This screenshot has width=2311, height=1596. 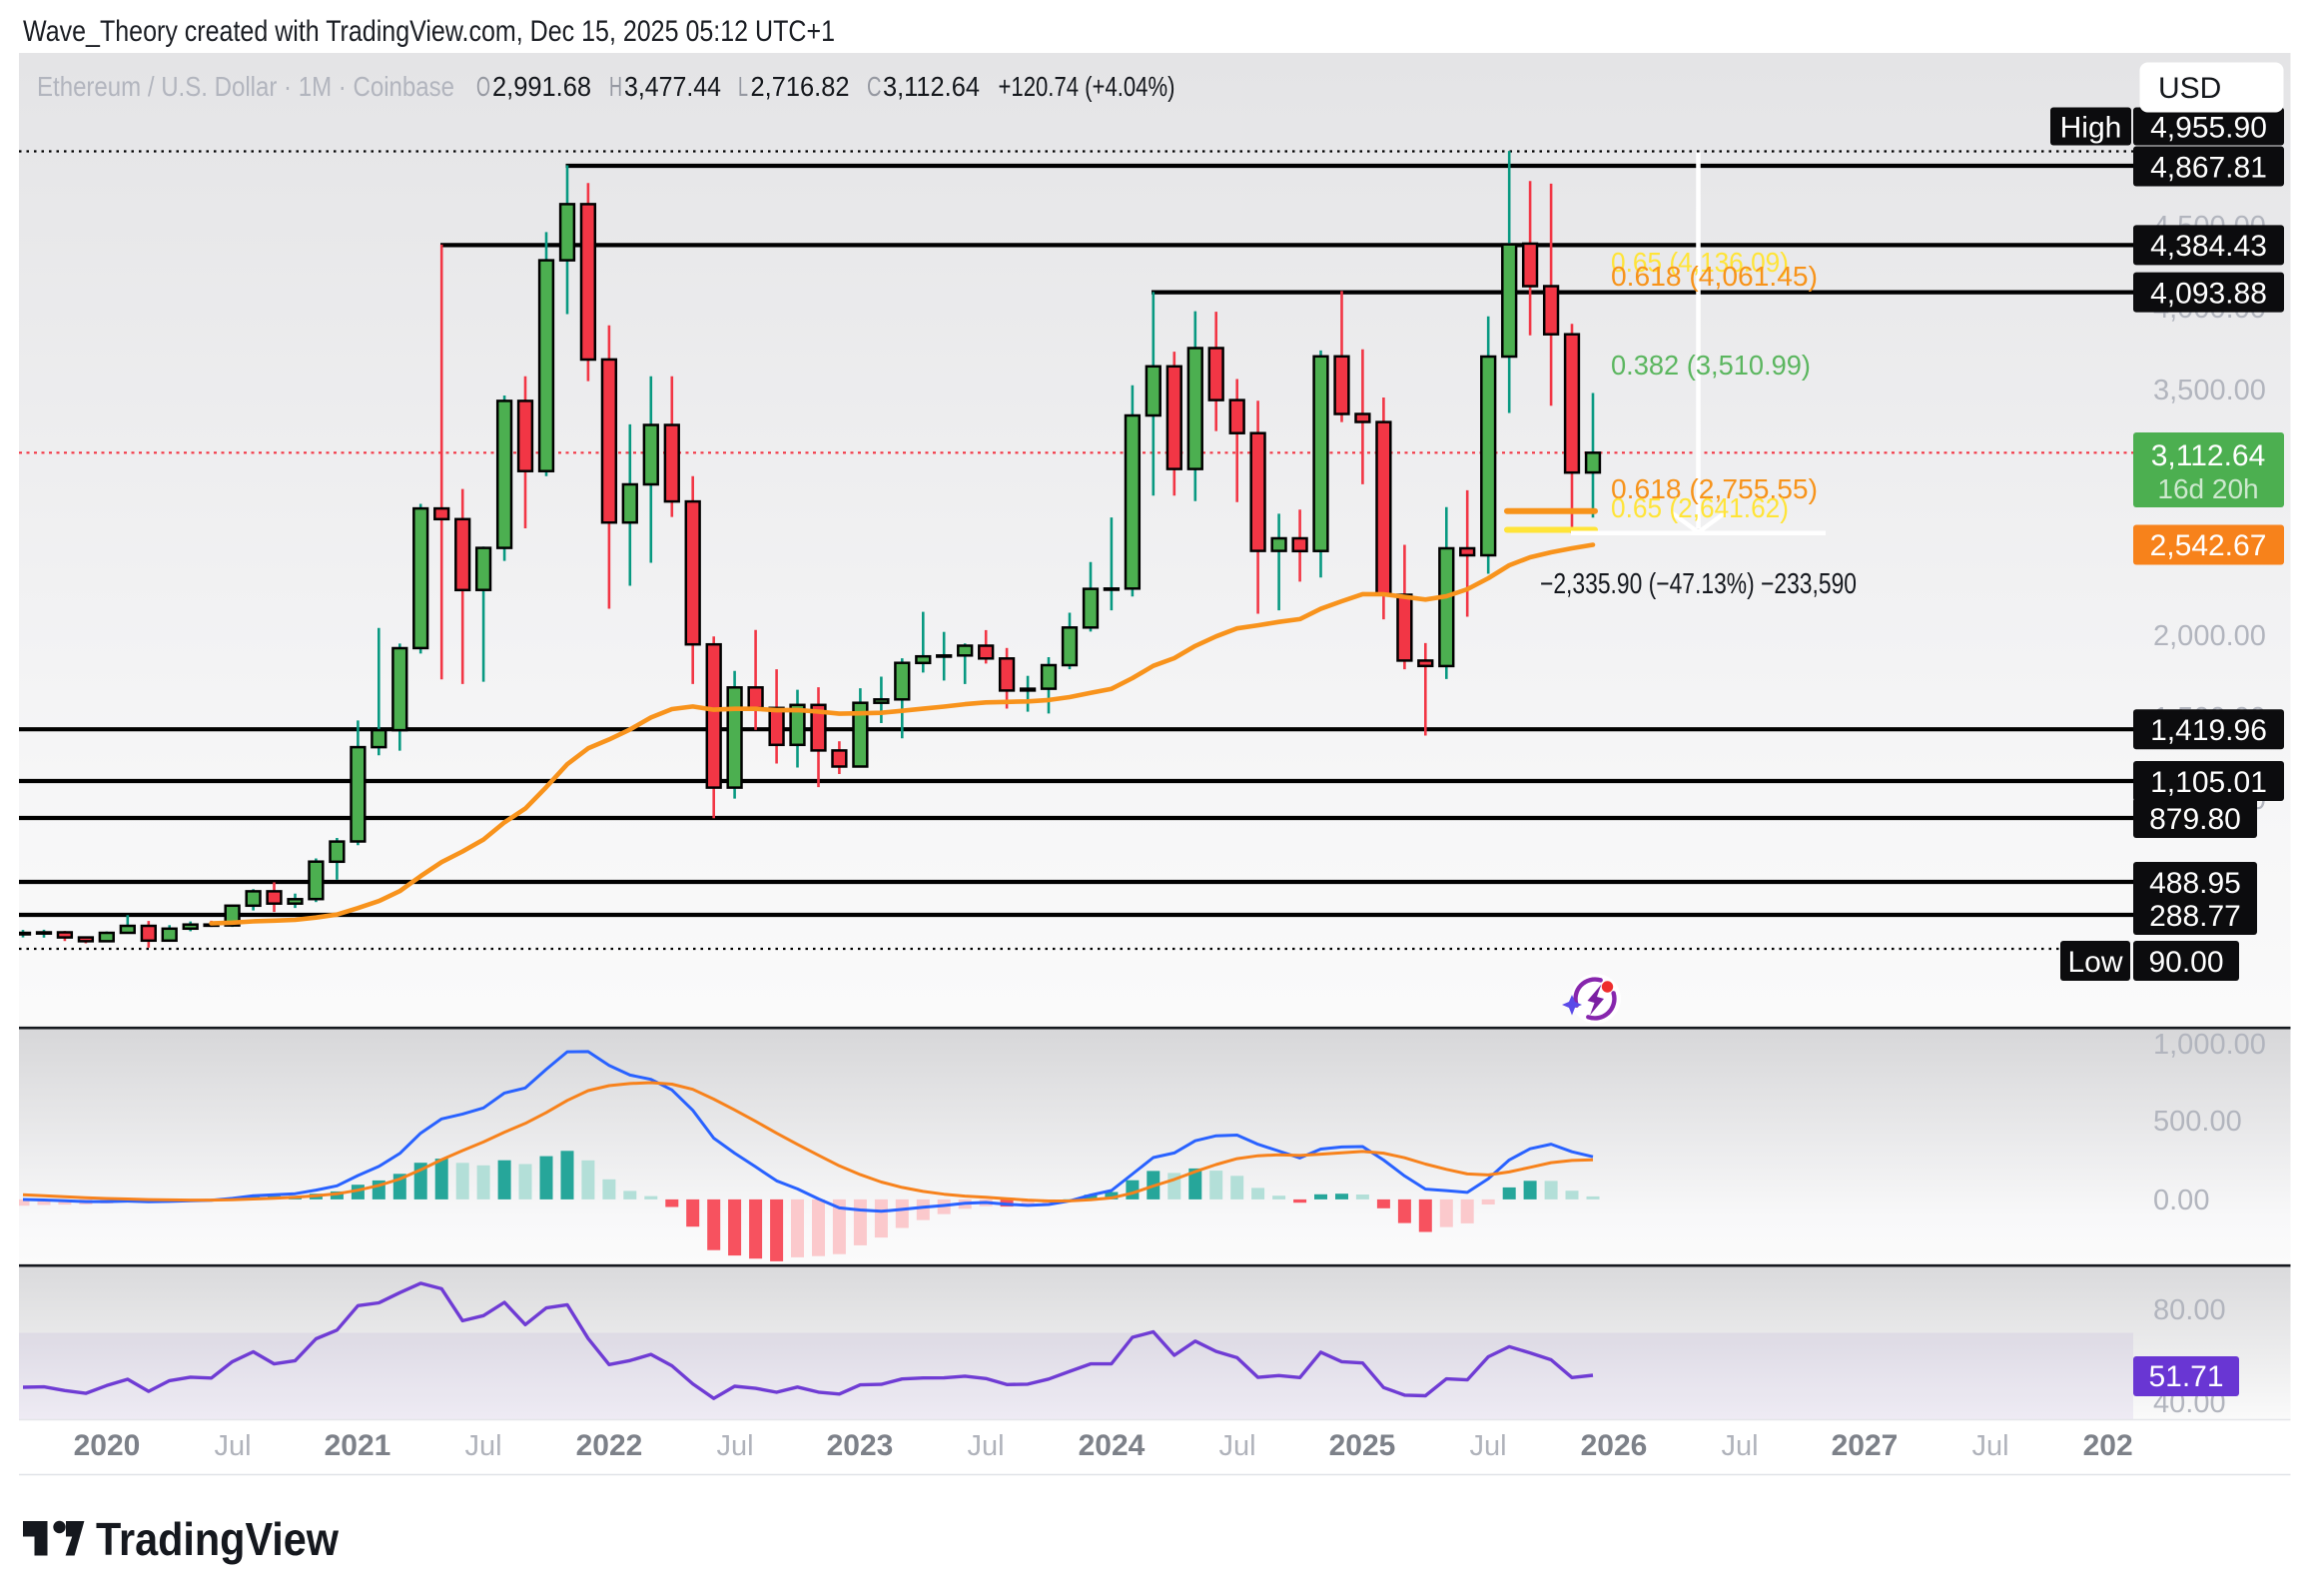 I want to click on svg-text: 0.65 (2,641.62), so click(x=1700, y=507).